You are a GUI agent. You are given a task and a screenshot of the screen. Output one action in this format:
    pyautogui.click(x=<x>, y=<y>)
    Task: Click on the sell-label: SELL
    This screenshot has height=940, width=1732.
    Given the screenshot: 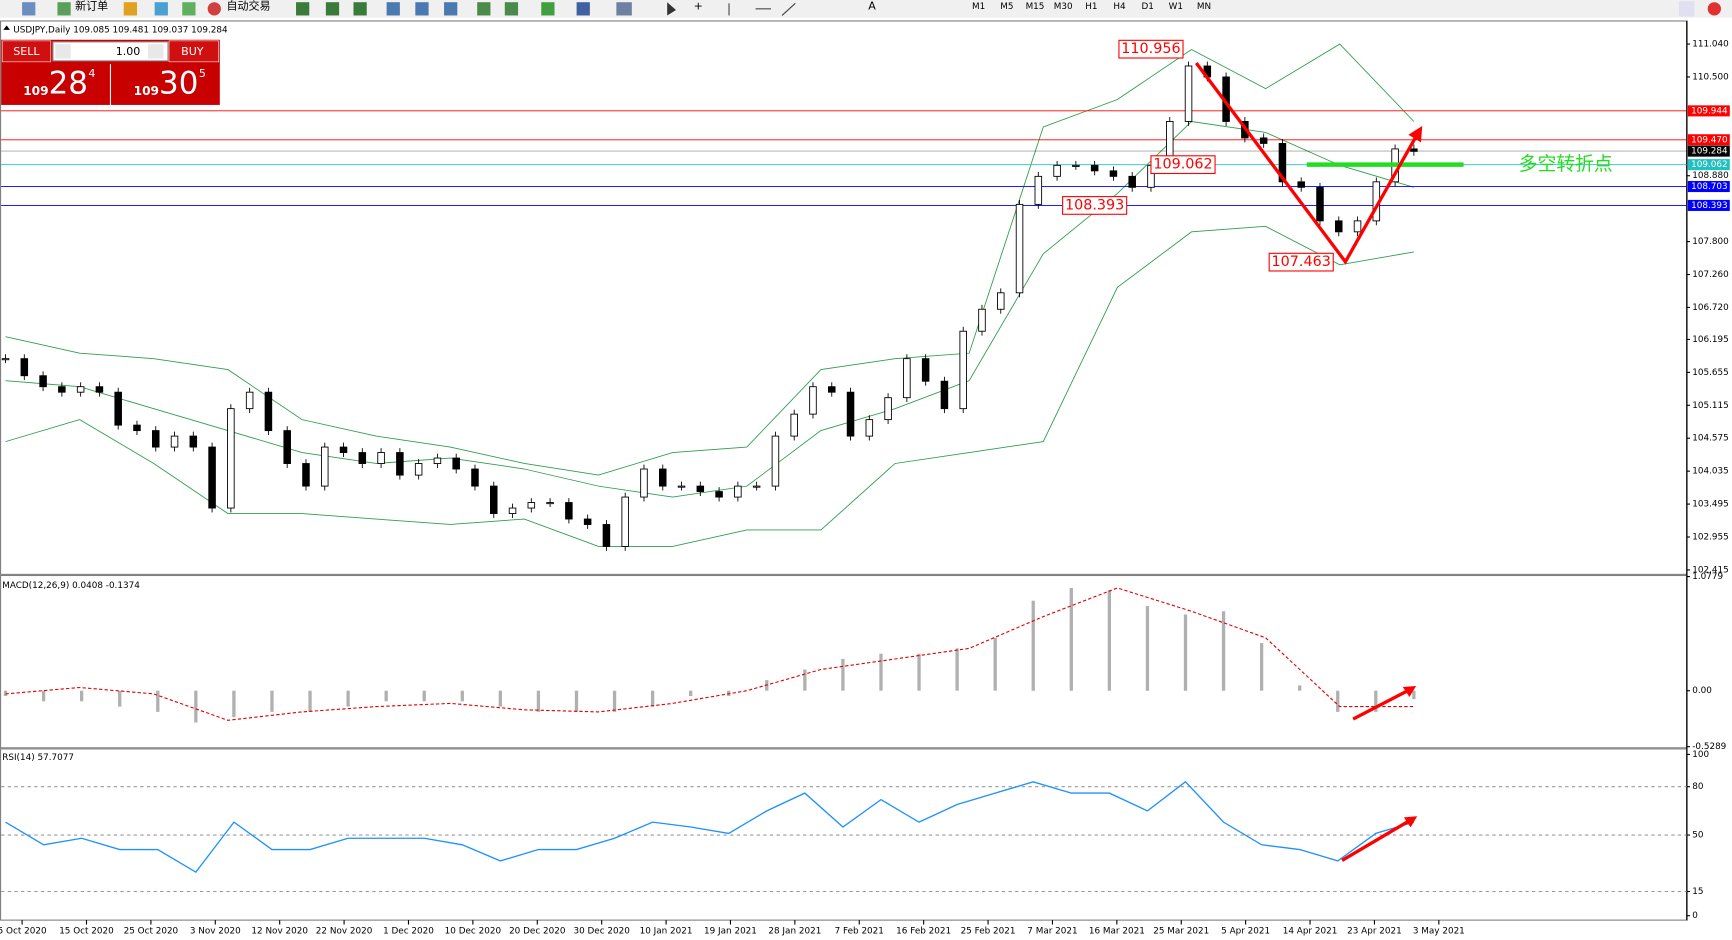 What is the action you would take?
    pyautogui.click(x=26, y=51)
    